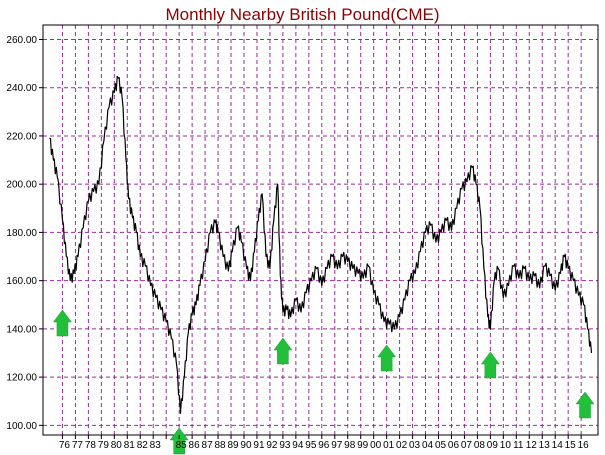 The image size is (605, 455). What do you see at coordinates (324, 445) in the screenshot?
I see `x-tick-label: 96` at bounding box center [324, 445].